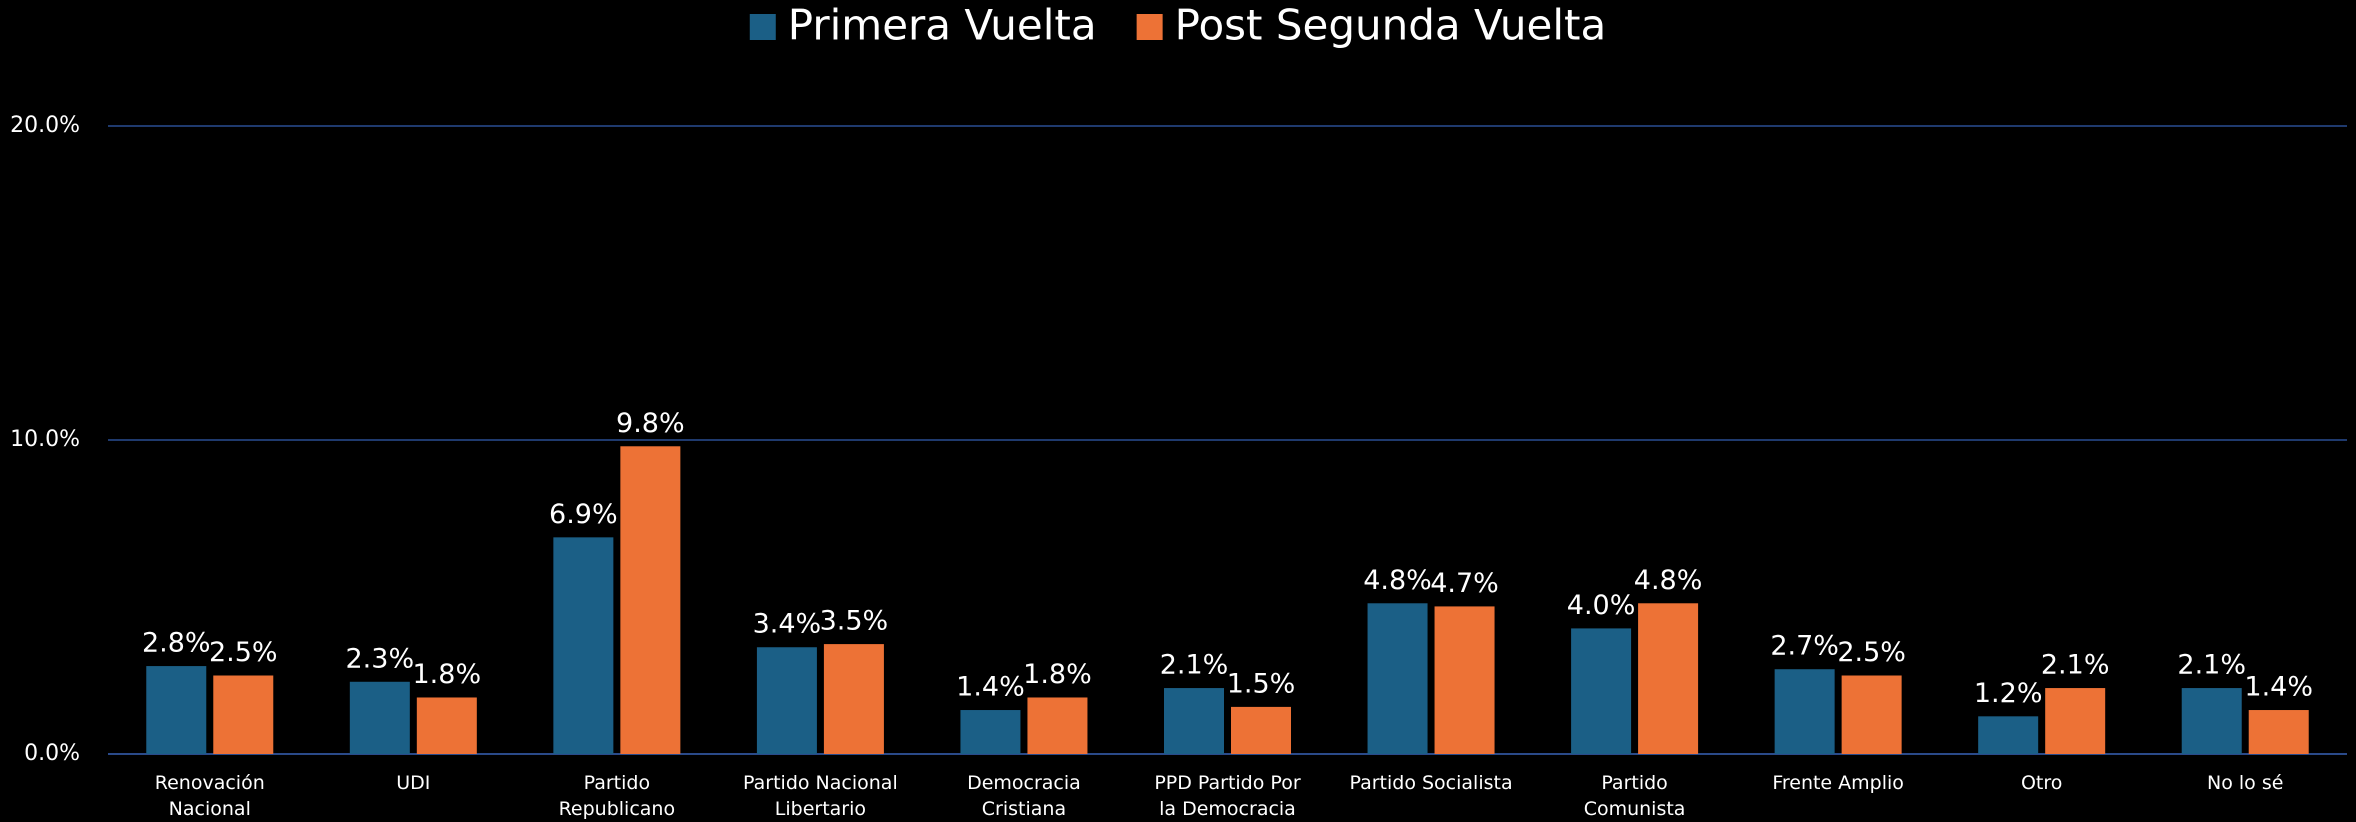 The image size is (2356, 822). I want to click on x-tick-label: Frente Amplio, so click(1838, 783).